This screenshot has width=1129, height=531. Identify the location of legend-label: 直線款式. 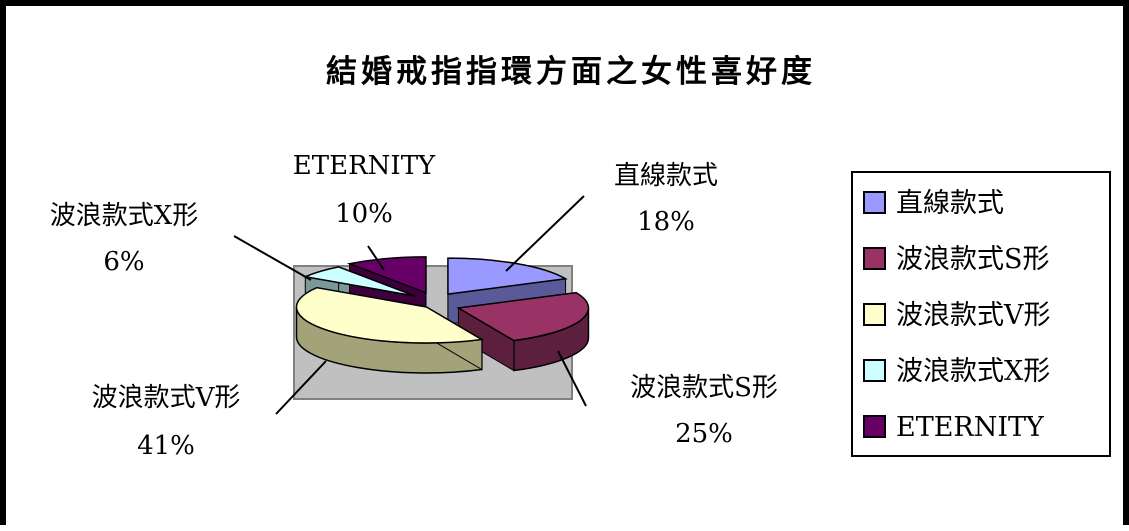
(950, 203).